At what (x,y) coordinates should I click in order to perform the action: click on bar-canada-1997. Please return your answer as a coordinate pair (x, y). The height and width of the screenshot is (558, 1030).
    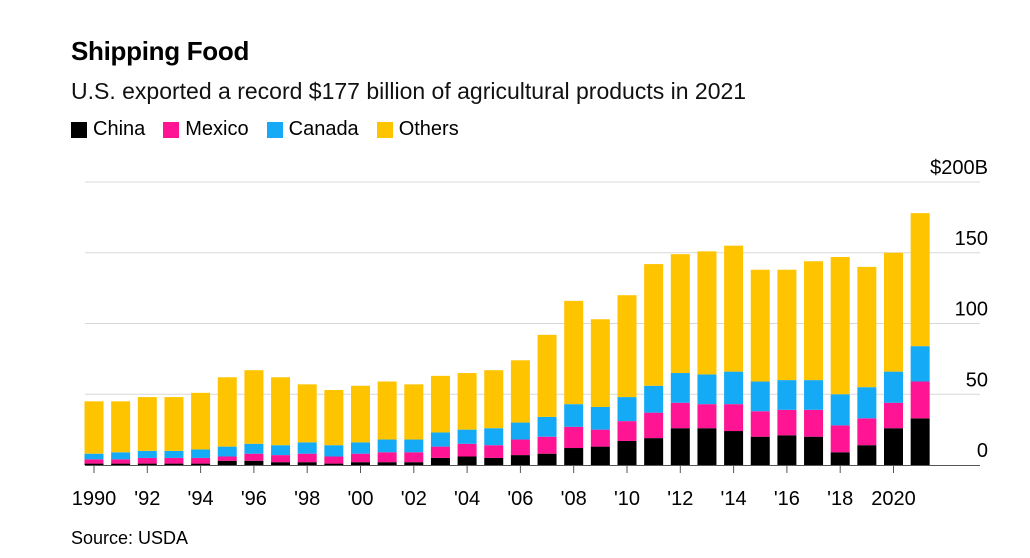
    Looking at the image, I should click on (281, 450).